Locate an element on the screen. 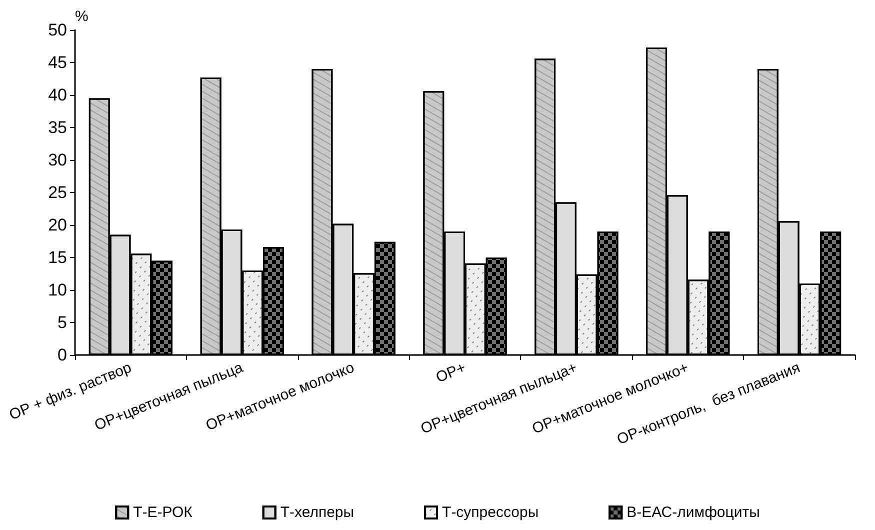 This screenshot has height=530, width=875. y-tick-label: 50 is located at coordinates (57, 30).